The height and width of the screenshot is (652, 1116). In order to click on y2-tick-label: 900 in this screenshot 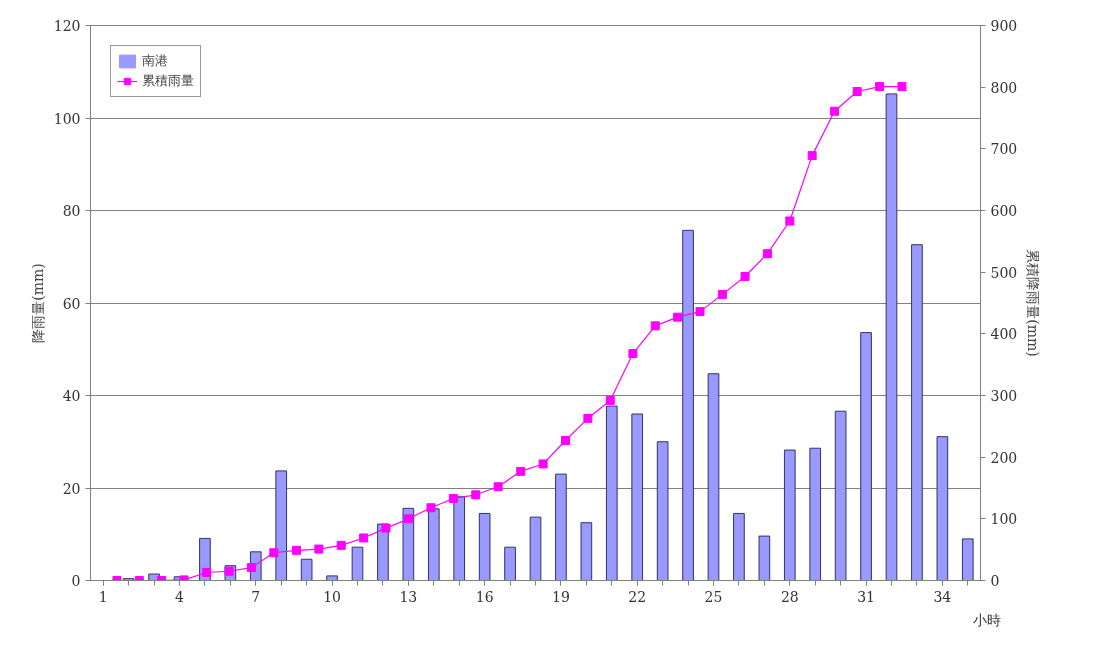, I will do `click(1004, 26)`.